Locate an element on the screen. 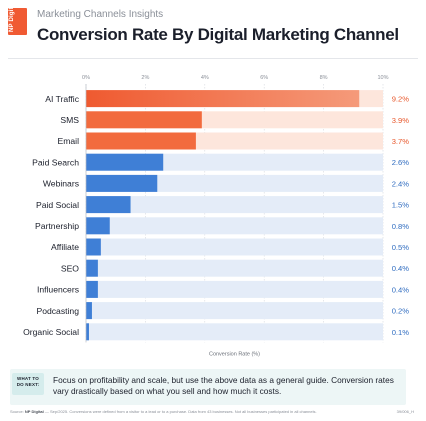 This screenshot has height=421, width=426. what-to-do-next-tag-bg is located at coordinates (28, 384).